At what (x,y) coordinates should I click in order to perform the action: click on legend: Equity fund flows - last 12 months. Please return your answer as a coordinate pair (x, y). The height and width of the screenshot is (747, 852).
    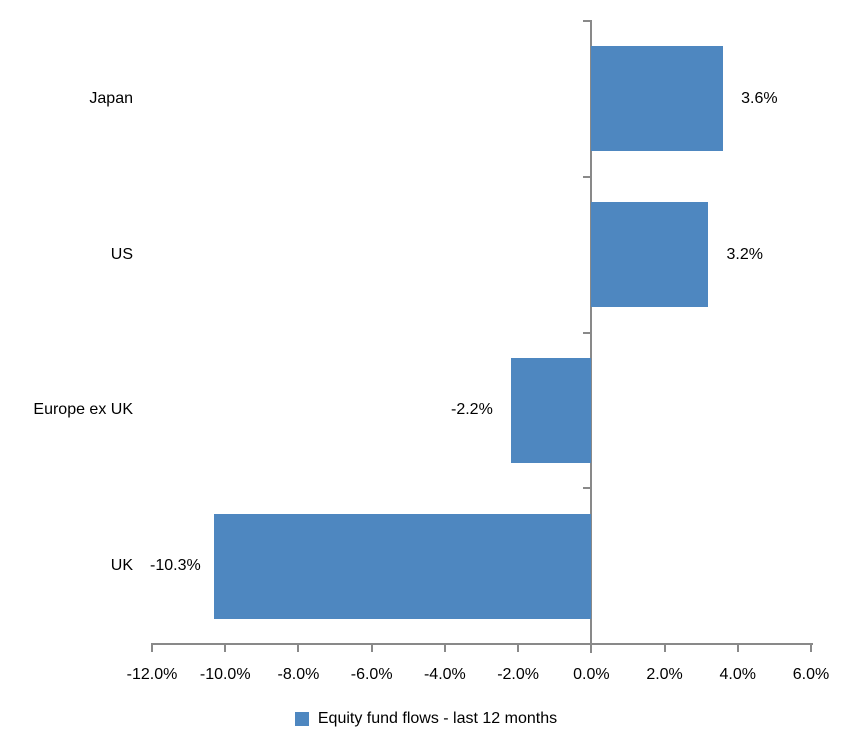
    Looking at the image, I should click on (426, 719).